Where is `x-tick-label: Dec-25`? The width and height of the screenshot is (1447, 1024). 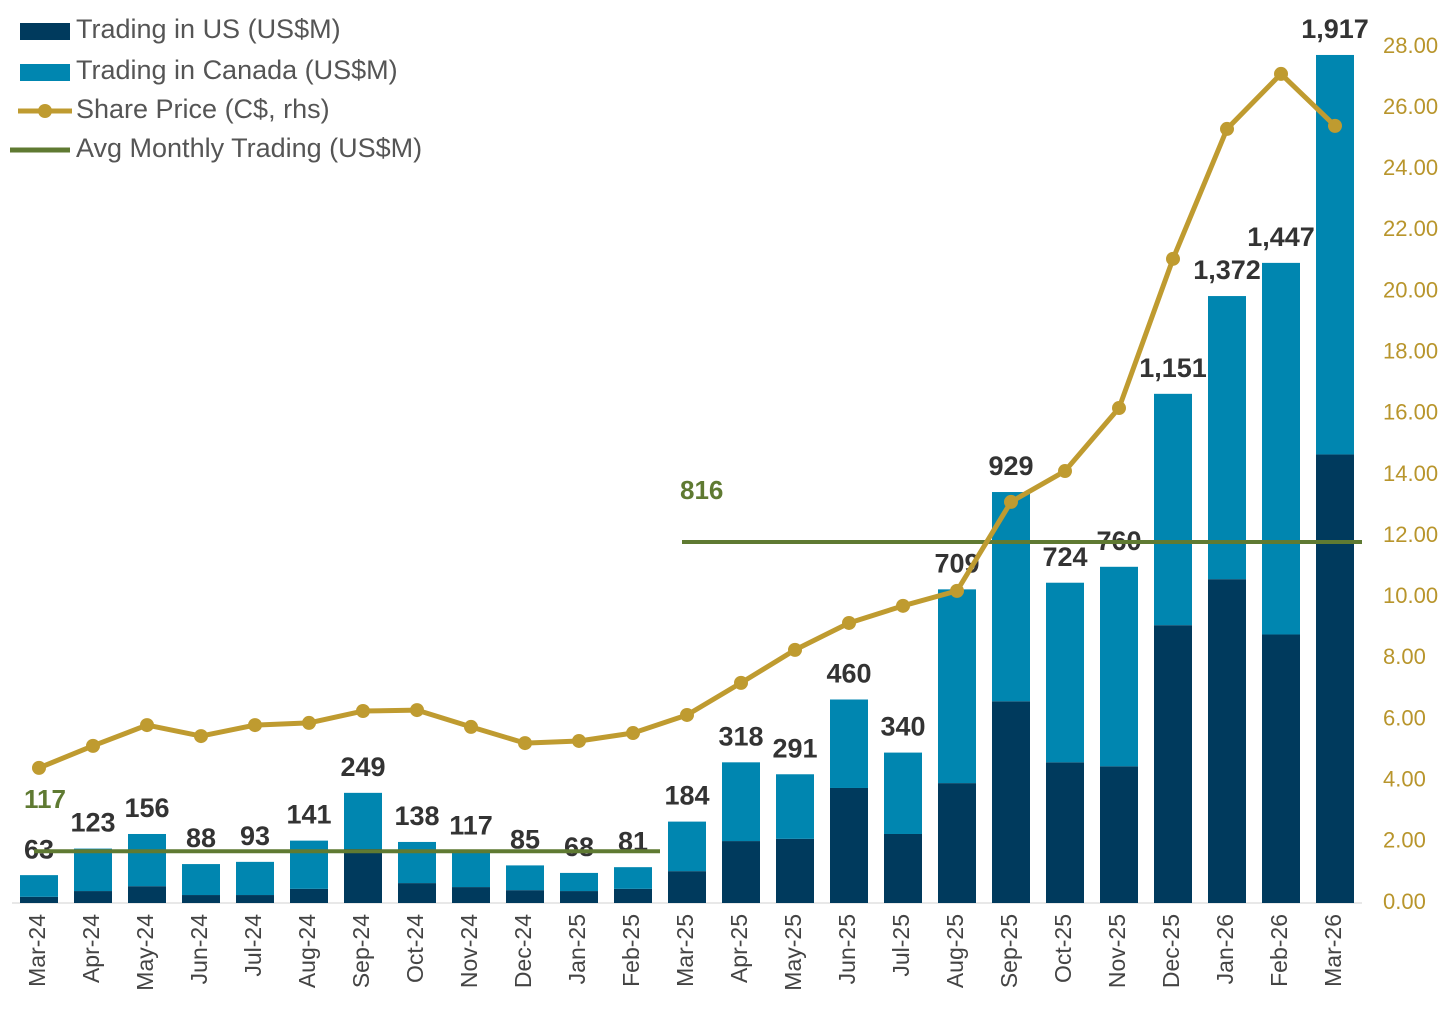 x-tick-label: Dec-25 is located at coordinates (1171, 951).